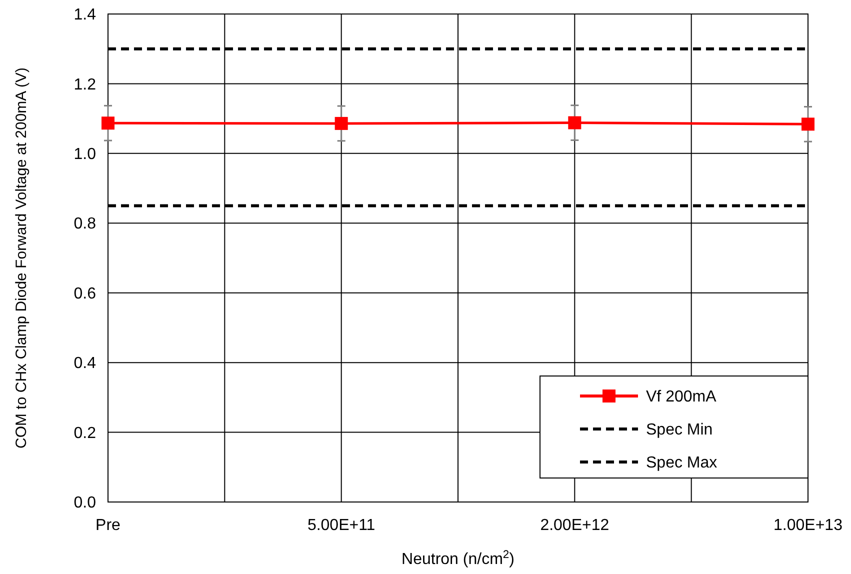 The height and width of the screenshot is (574, 851). Describe the element at coordinates (458, 558) in the screenshot. I see `x-axis-title: Neutron (n/cm$^{2}$)` at that location.